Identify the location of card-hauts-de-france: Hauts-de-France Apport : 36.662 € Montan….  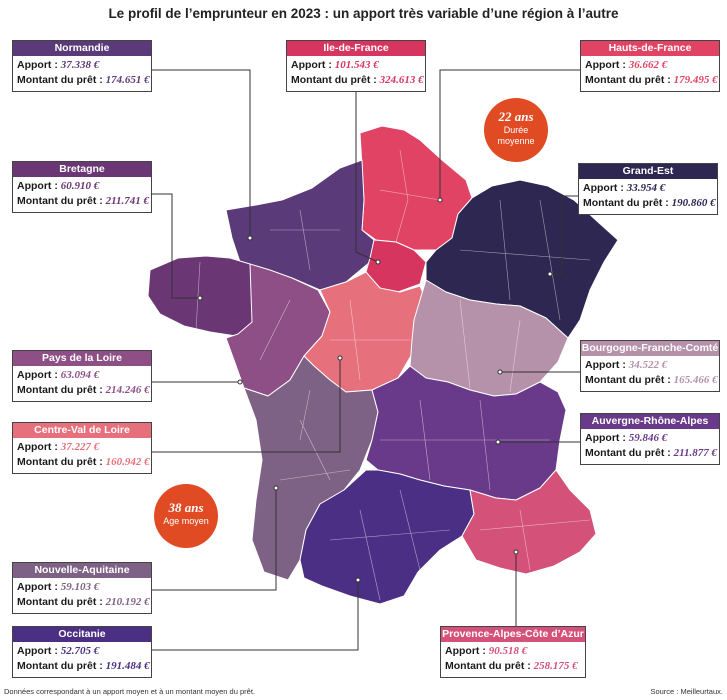
(650, 66).